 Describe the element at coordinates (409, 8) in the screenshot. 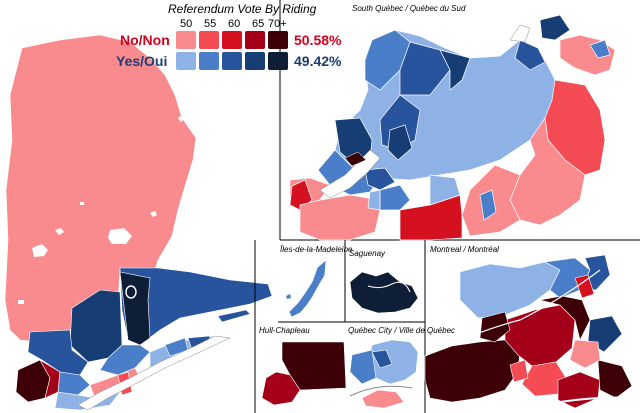

I see `inset-title-south: South Québec / Québec du Sud` at that location.